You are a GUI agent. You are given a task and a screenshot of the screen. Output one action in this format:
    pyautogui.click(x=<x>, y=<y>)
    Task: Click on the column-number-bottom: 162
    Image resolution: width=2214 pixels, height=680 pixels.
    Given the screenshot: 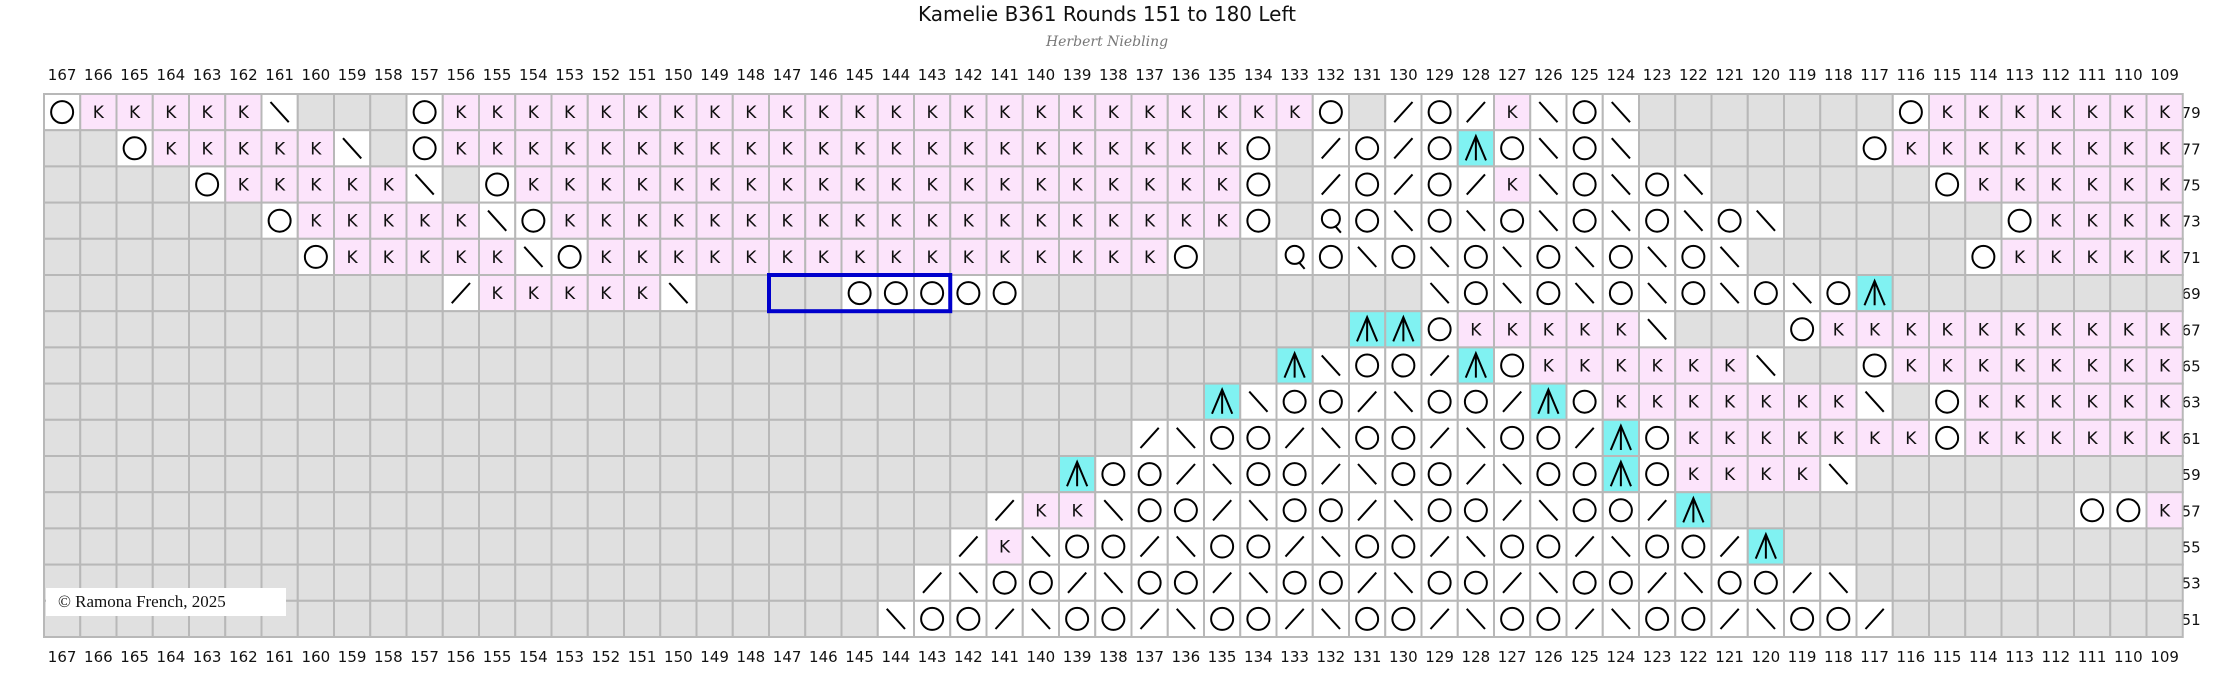 What is the action you would take?
    pyautogui.click(x=243, y=657)
    